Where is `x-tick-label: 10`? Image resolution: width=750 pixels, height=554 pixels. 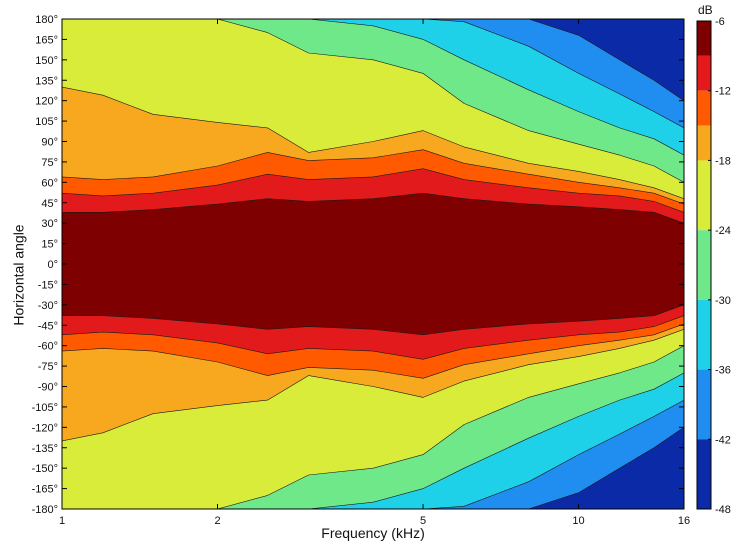
x-tick-label: 10 is located at coordinates (578, 521).